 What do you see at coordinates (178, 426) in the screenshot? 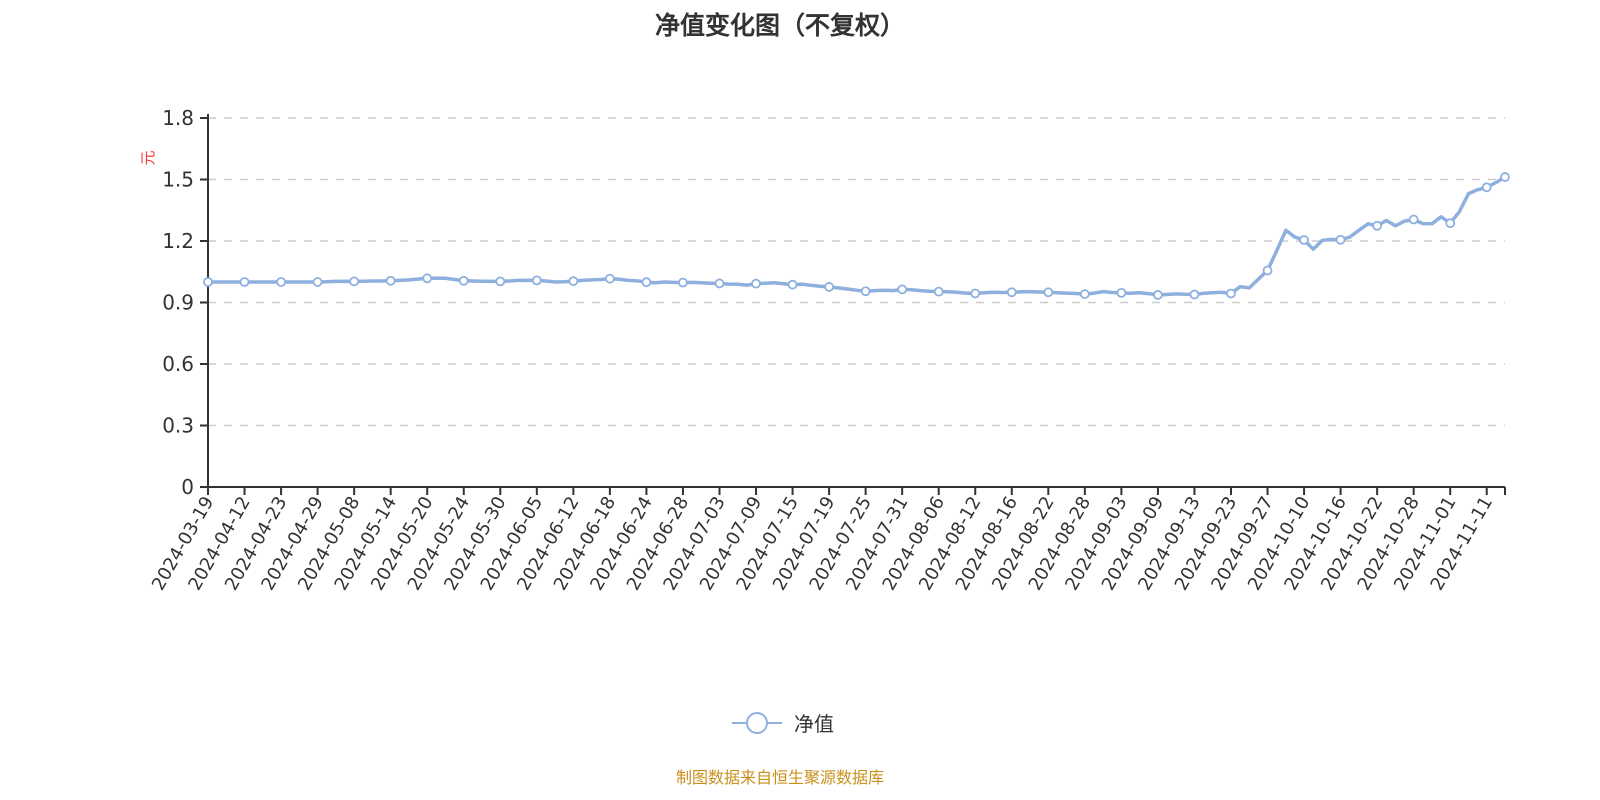
I see `y-tick-label: 0.3` at bounding box center [178, 426].